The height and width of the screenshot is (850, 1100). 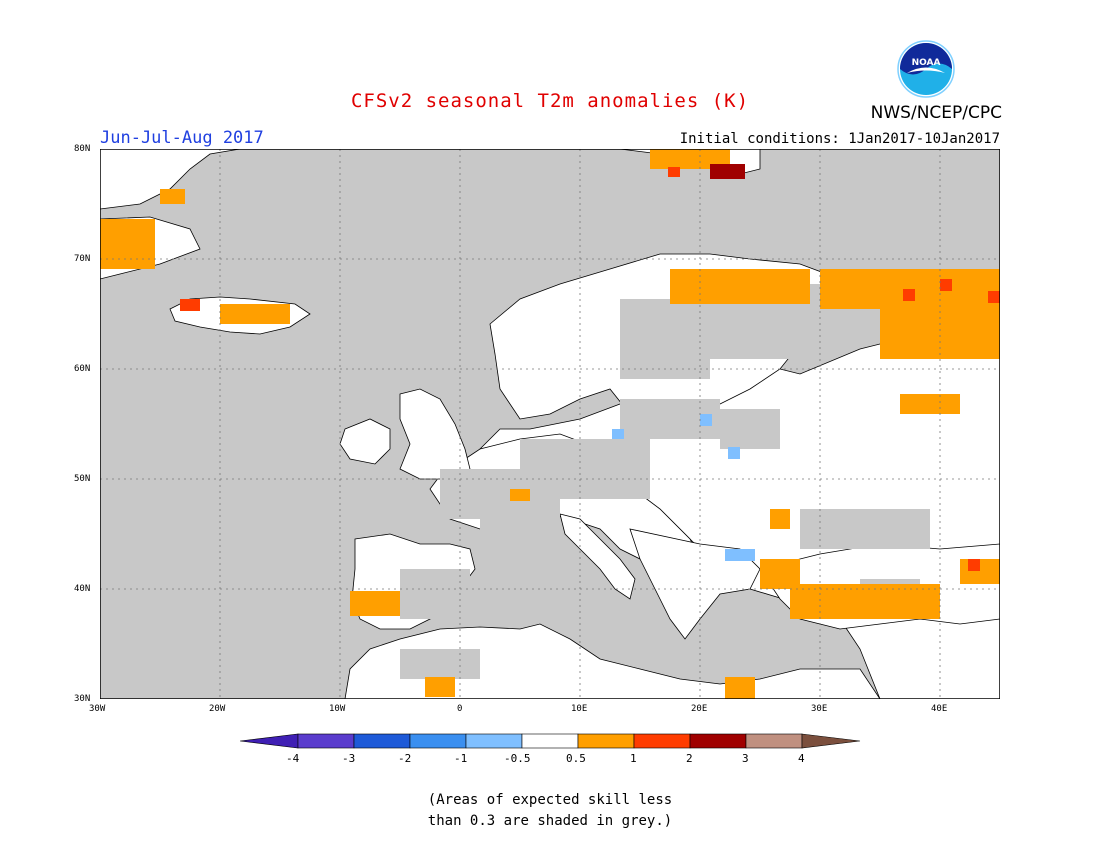 I want to click on initial-conditions-label: Initial conditions: 1Jan2017-10Jan2017, so click(x=839, y=139).